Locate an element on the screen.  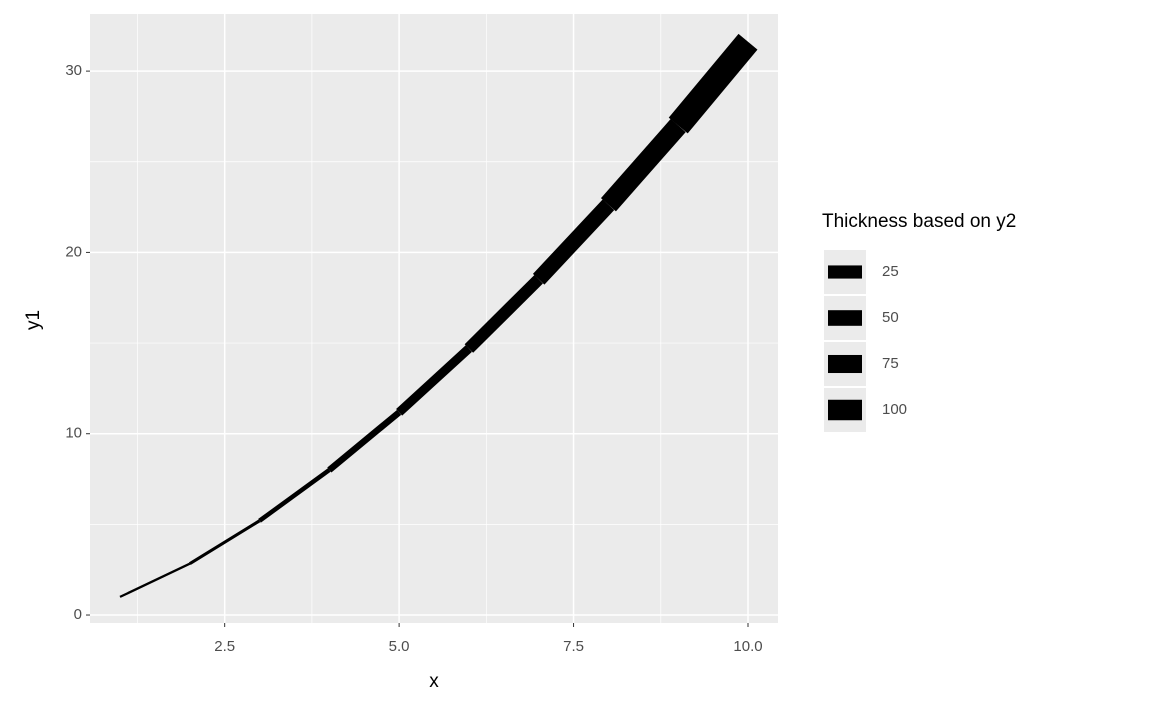
x-tick-label: 5.0 is located at coordinates (399, 646).